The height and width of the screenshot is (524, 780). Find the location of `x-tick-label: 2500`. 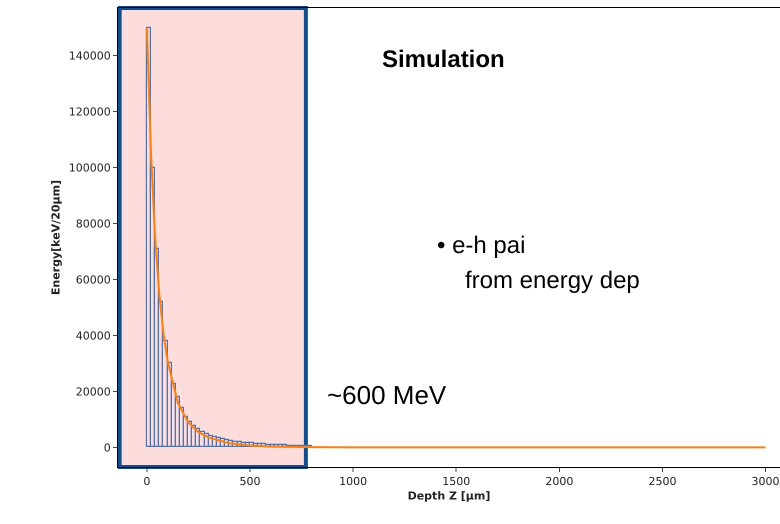

x-tick-label: 2500 is located at coordinates (662, 481).